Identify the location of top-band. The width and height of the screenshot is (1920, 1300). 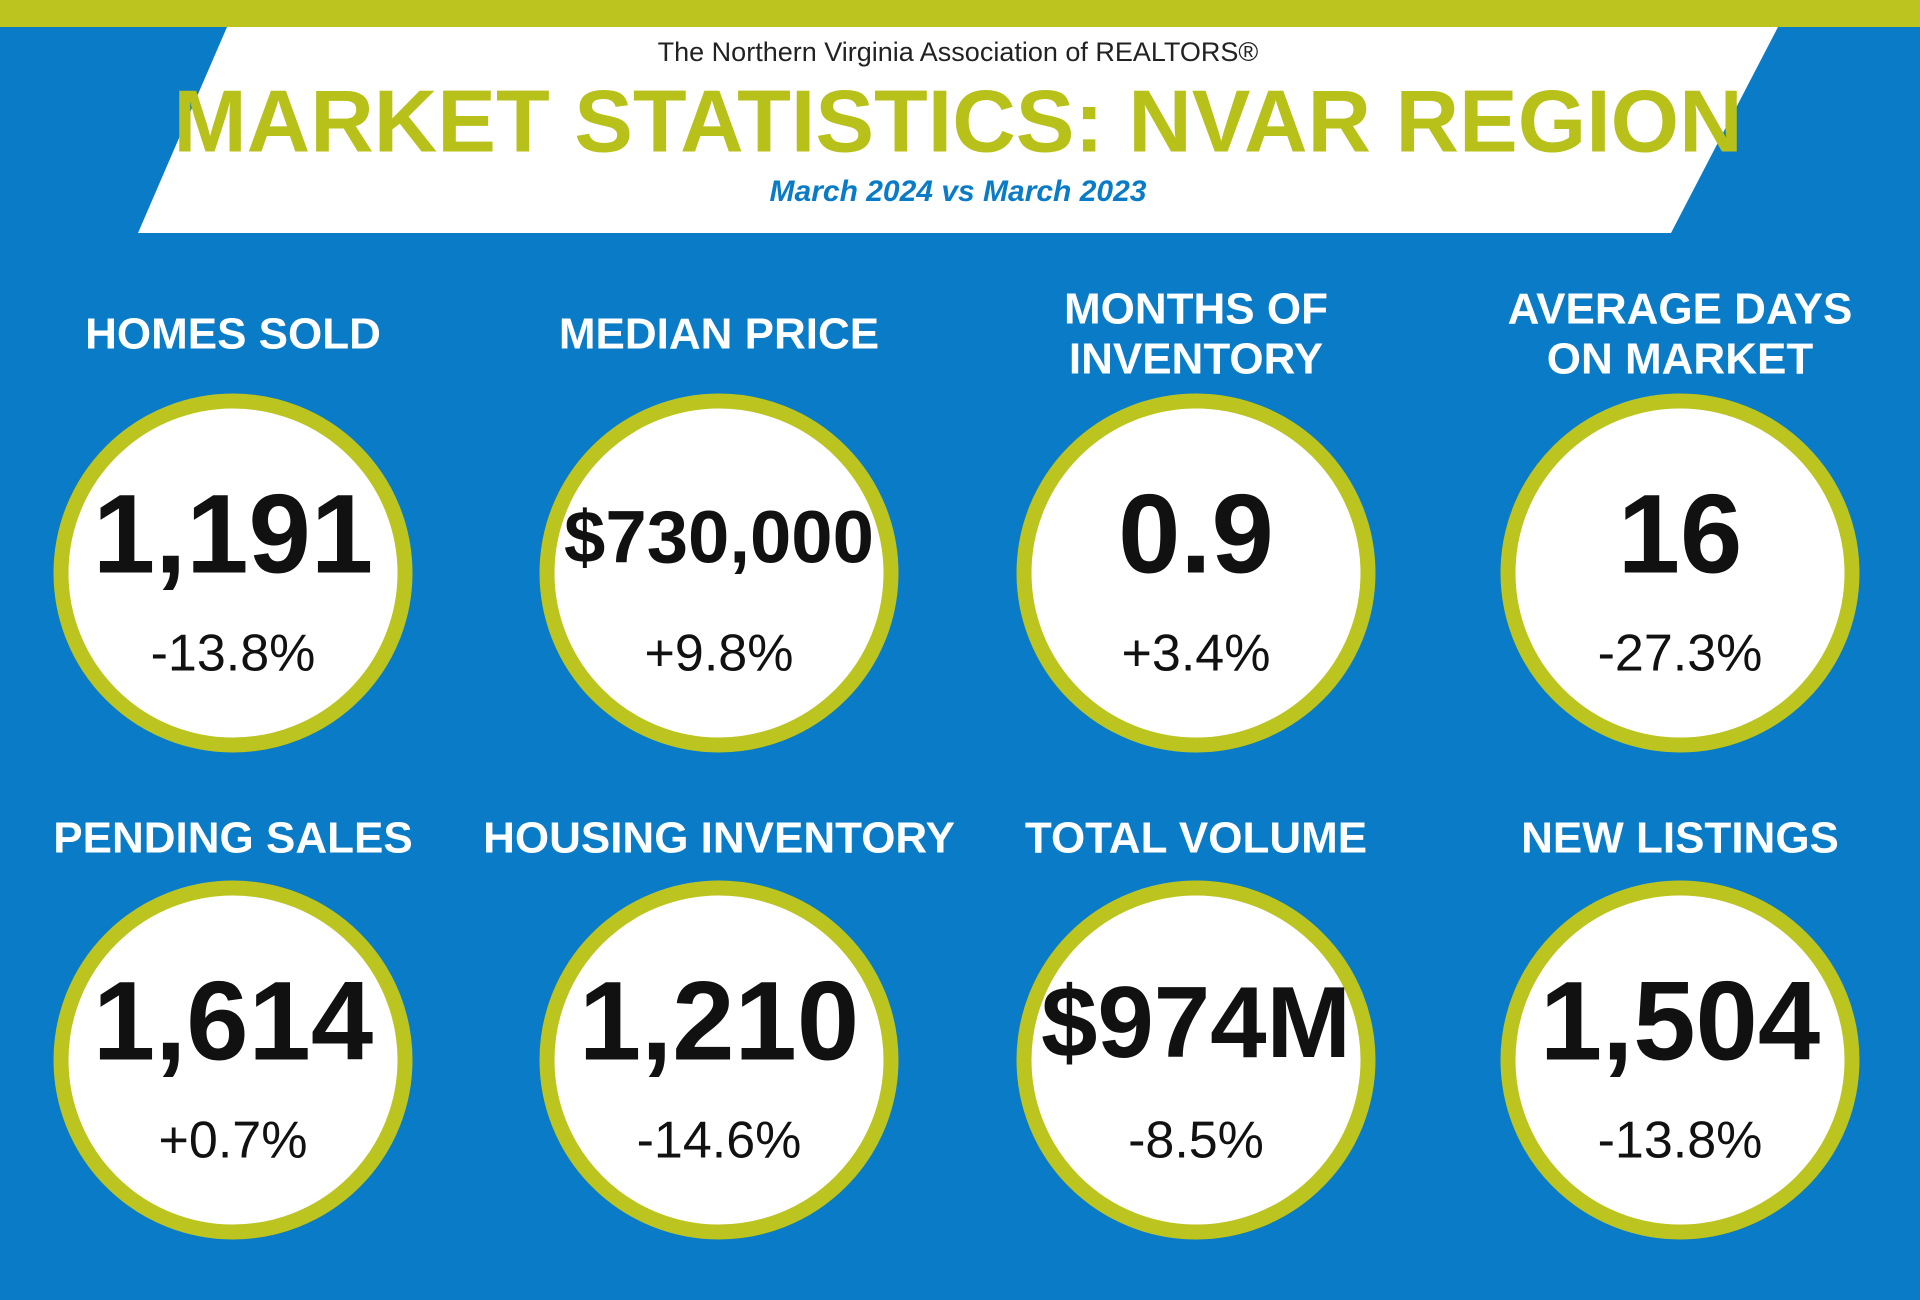
(960, 13).